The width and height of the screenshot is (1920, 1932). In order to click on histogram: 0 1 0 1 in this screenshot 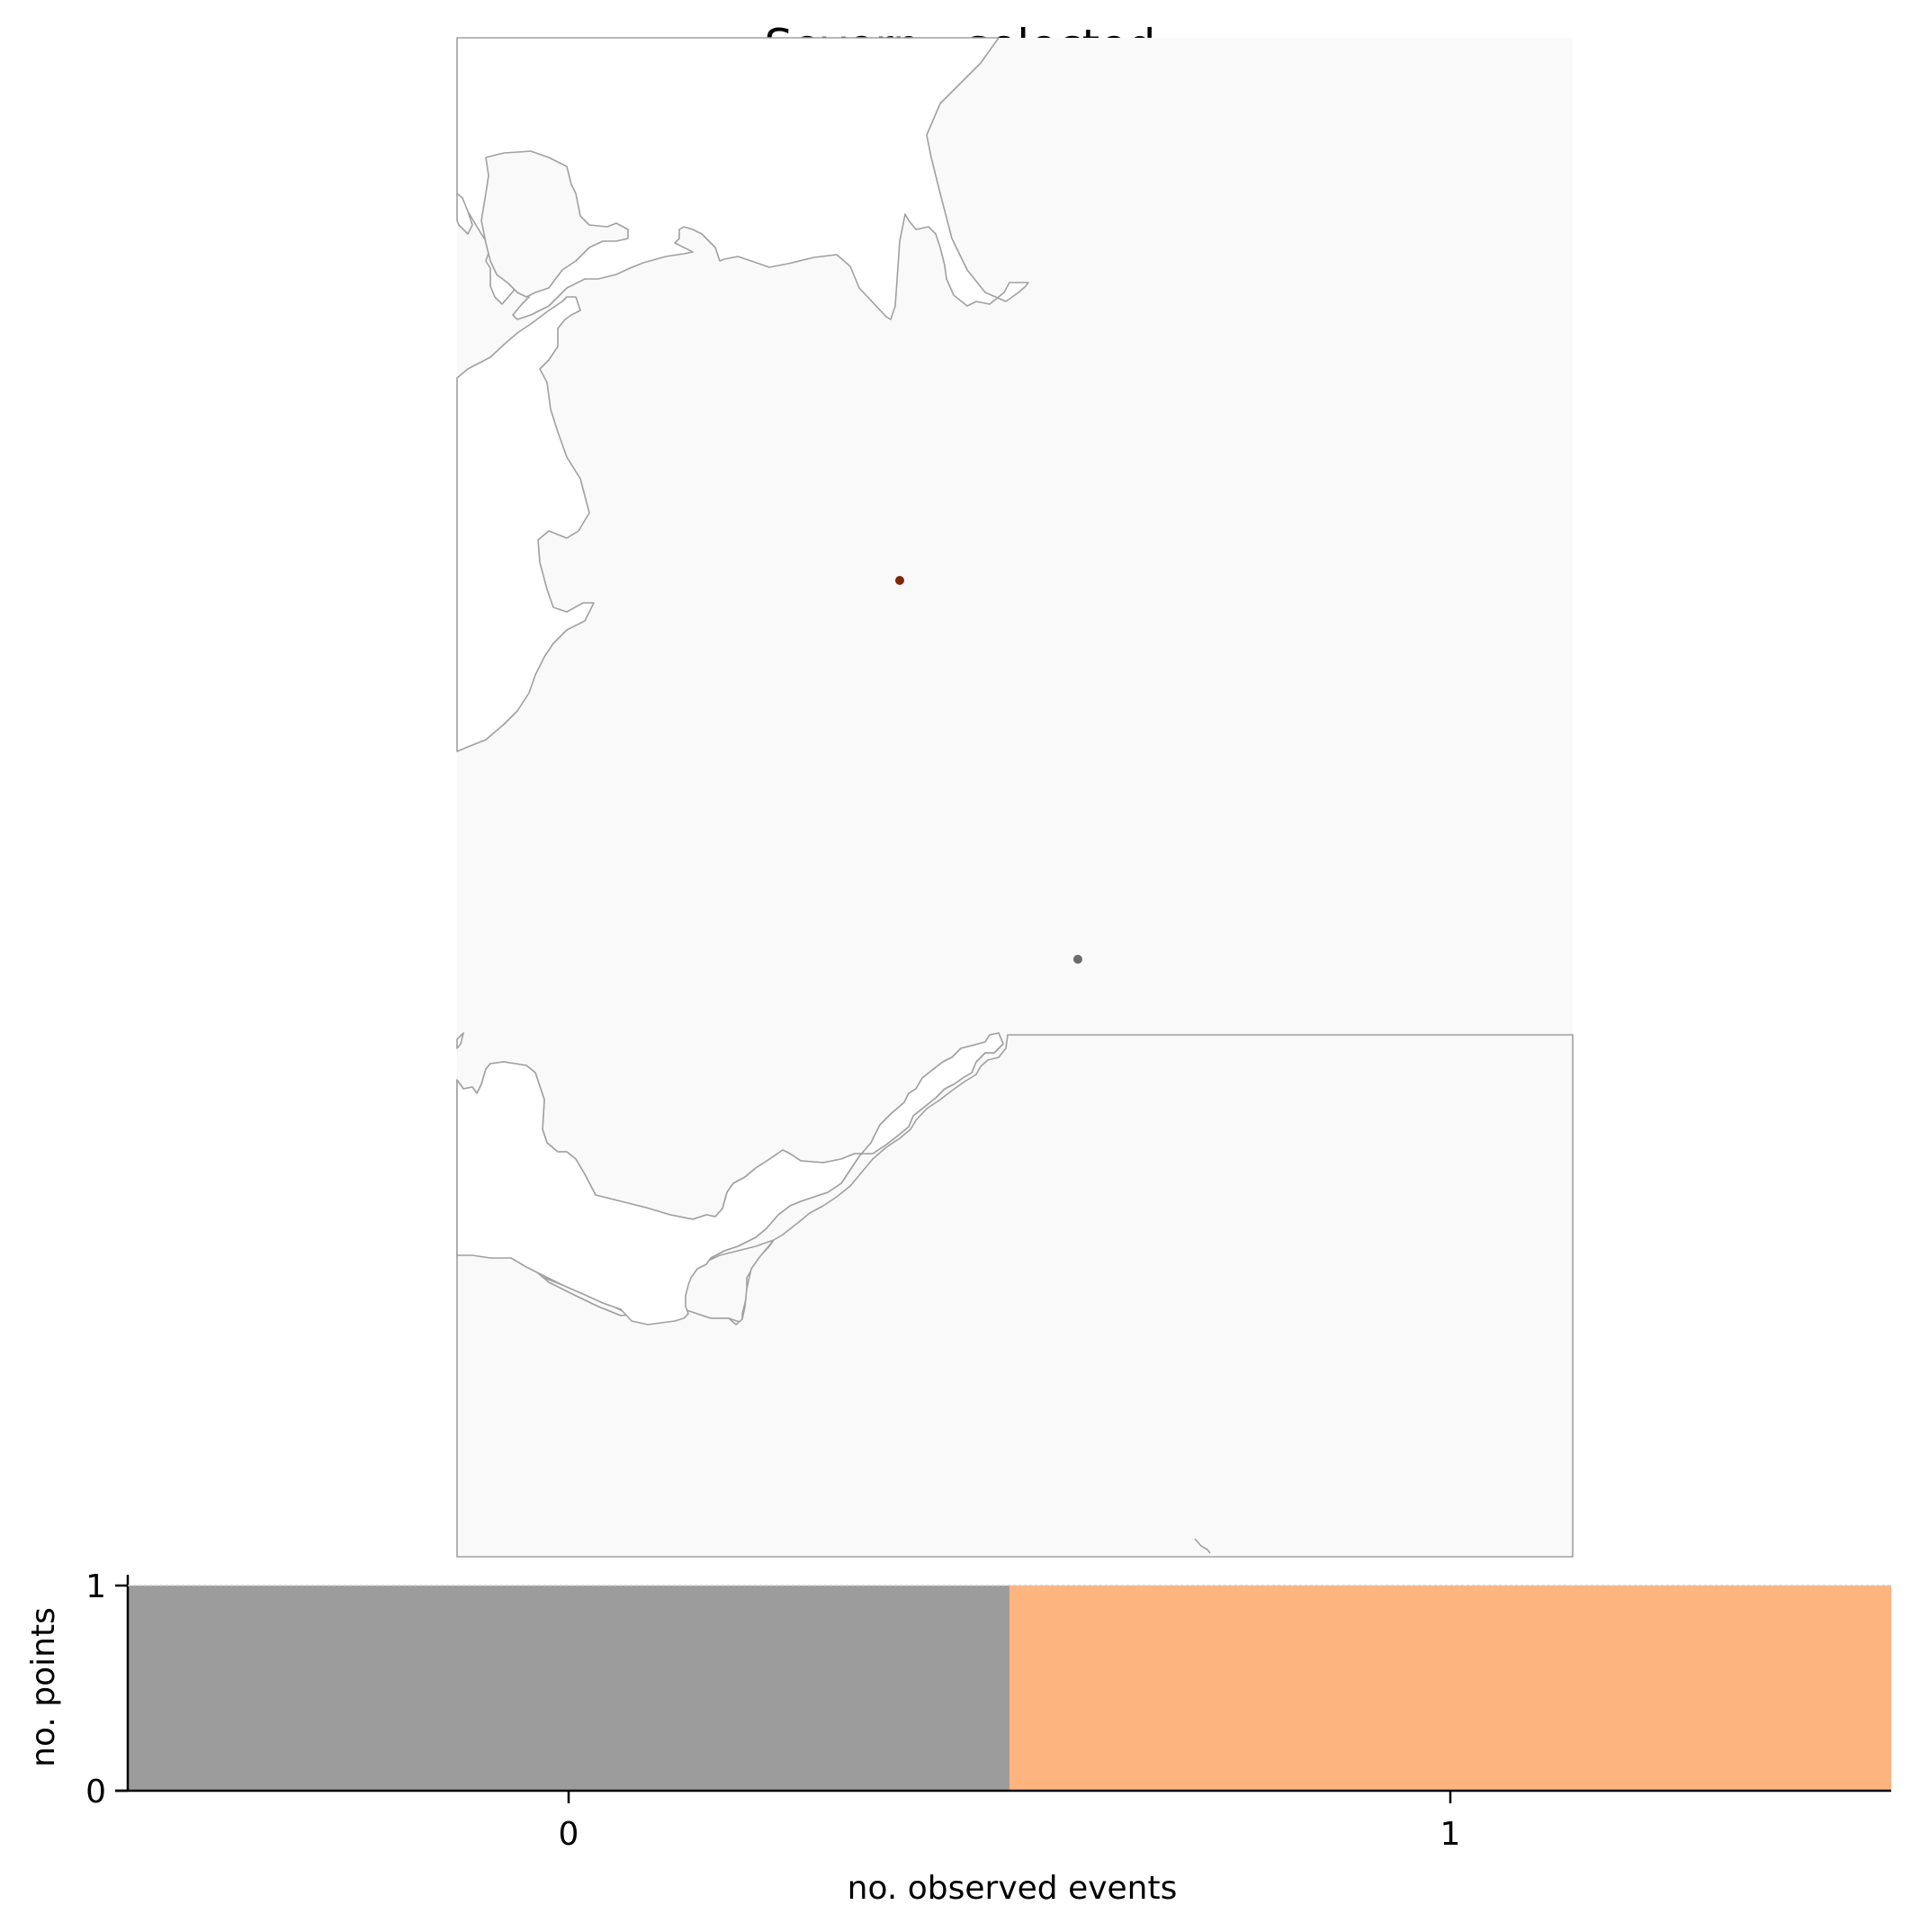, I will do `click(988, 1710)`.